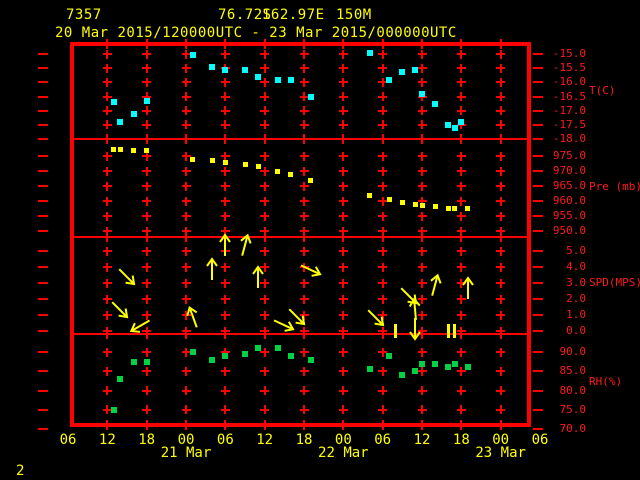 The image size is (640, 480). Describe the element at coordinates (576, 282) in the screenshot. I see `y-tick-label: 3.0` at that location.